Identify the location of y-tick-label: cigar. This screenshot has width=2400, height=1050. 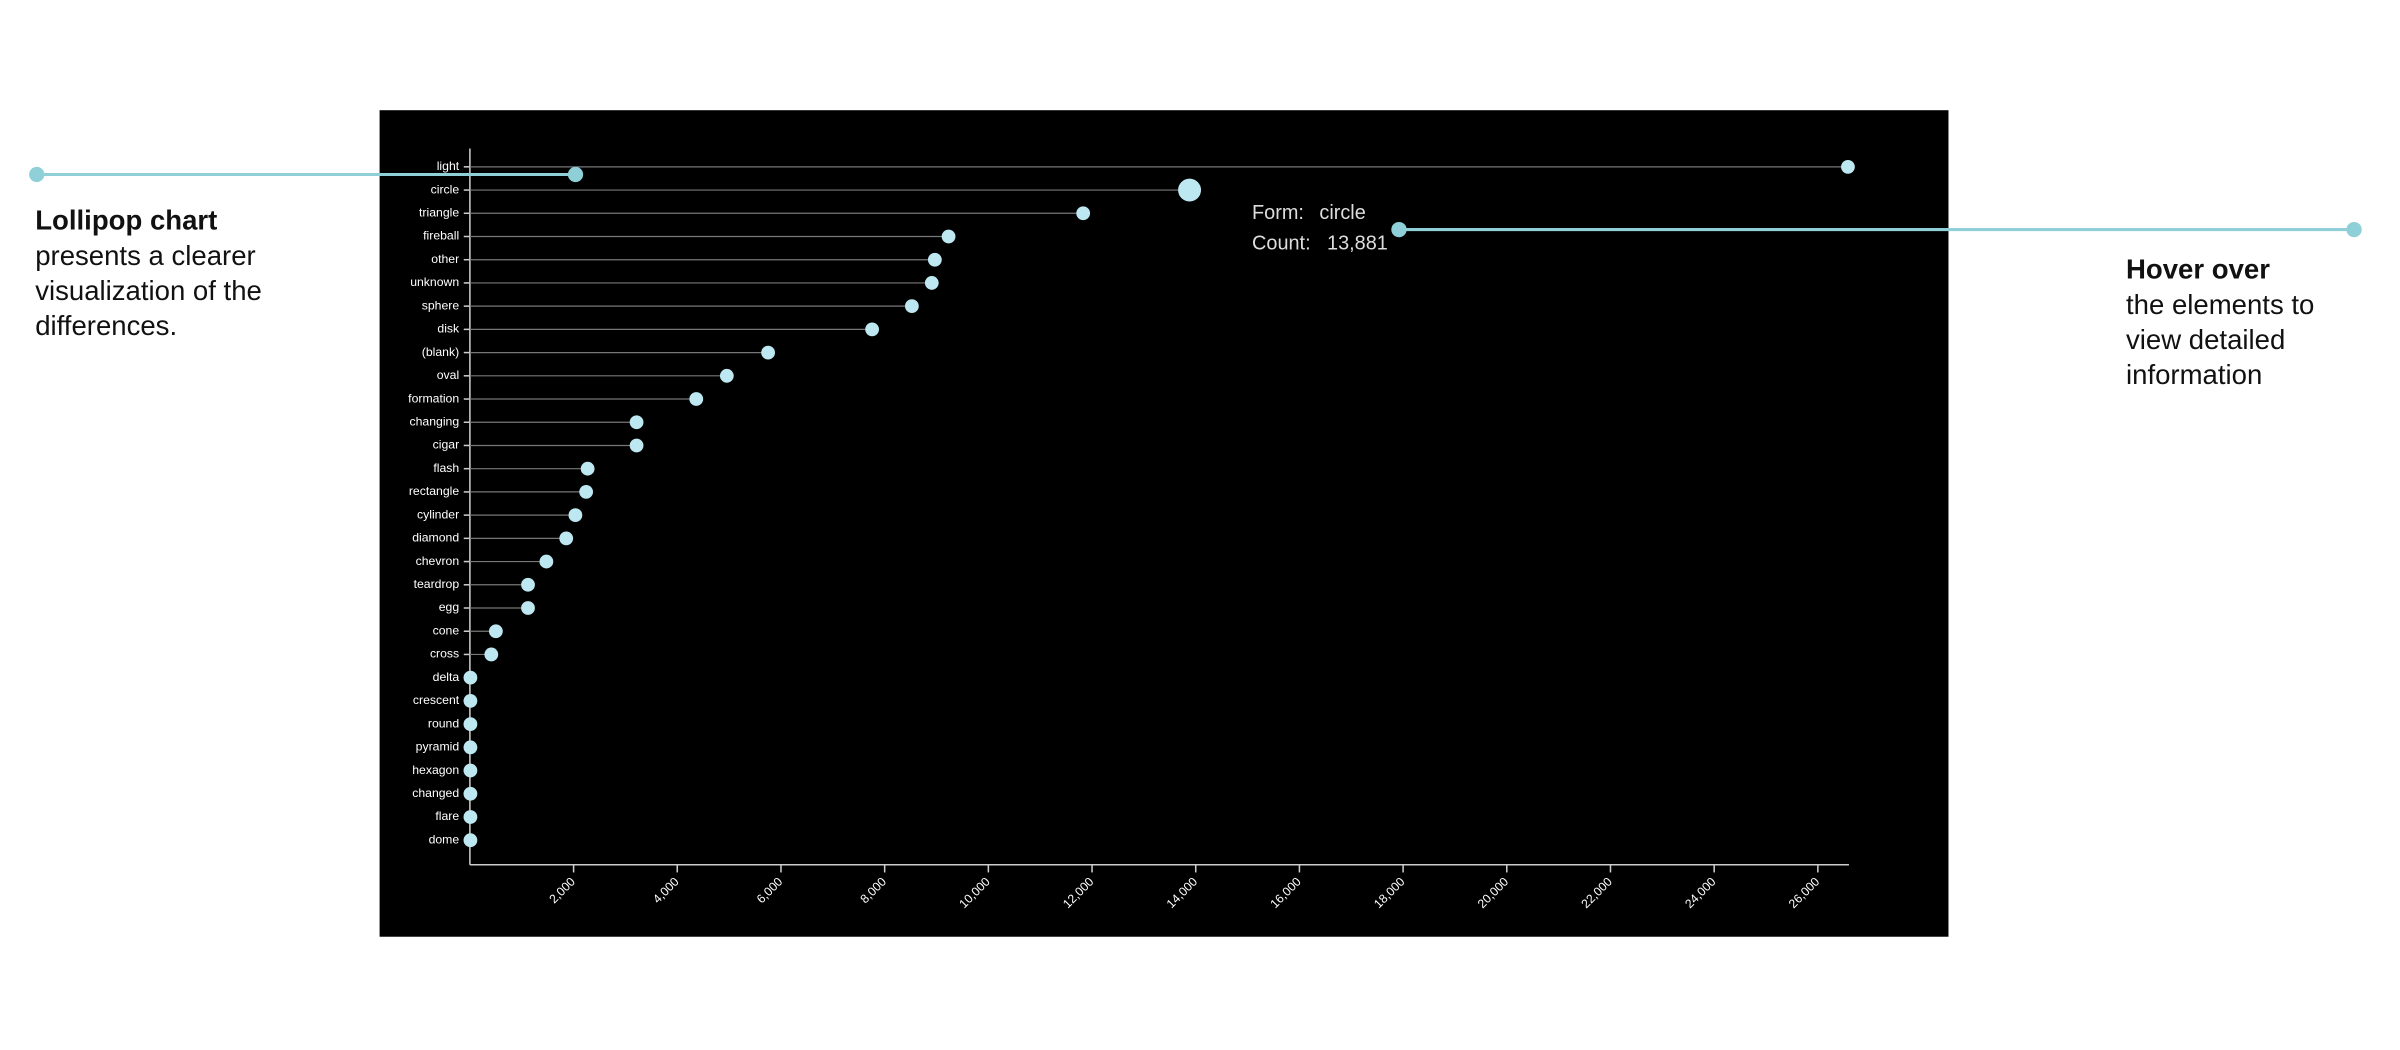
(446, 445).